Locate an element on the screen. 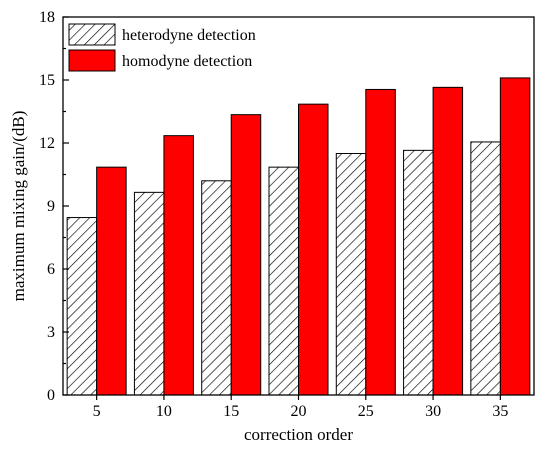 Image resolution: width=550 pixels, height=449 pixels. legend-label-heterodyne: heterodyne detection is located at coordinates (189, 35).